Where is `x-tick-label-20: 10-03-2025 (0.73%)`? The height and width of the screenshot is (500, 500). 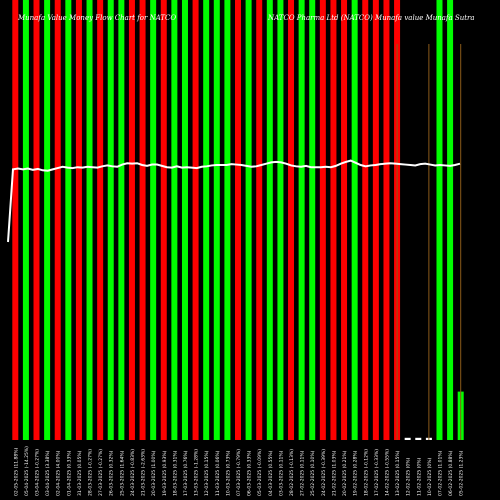
x-tick-label-20: 10-03-2025 (0.73%) is located at coordinates (228, 473).